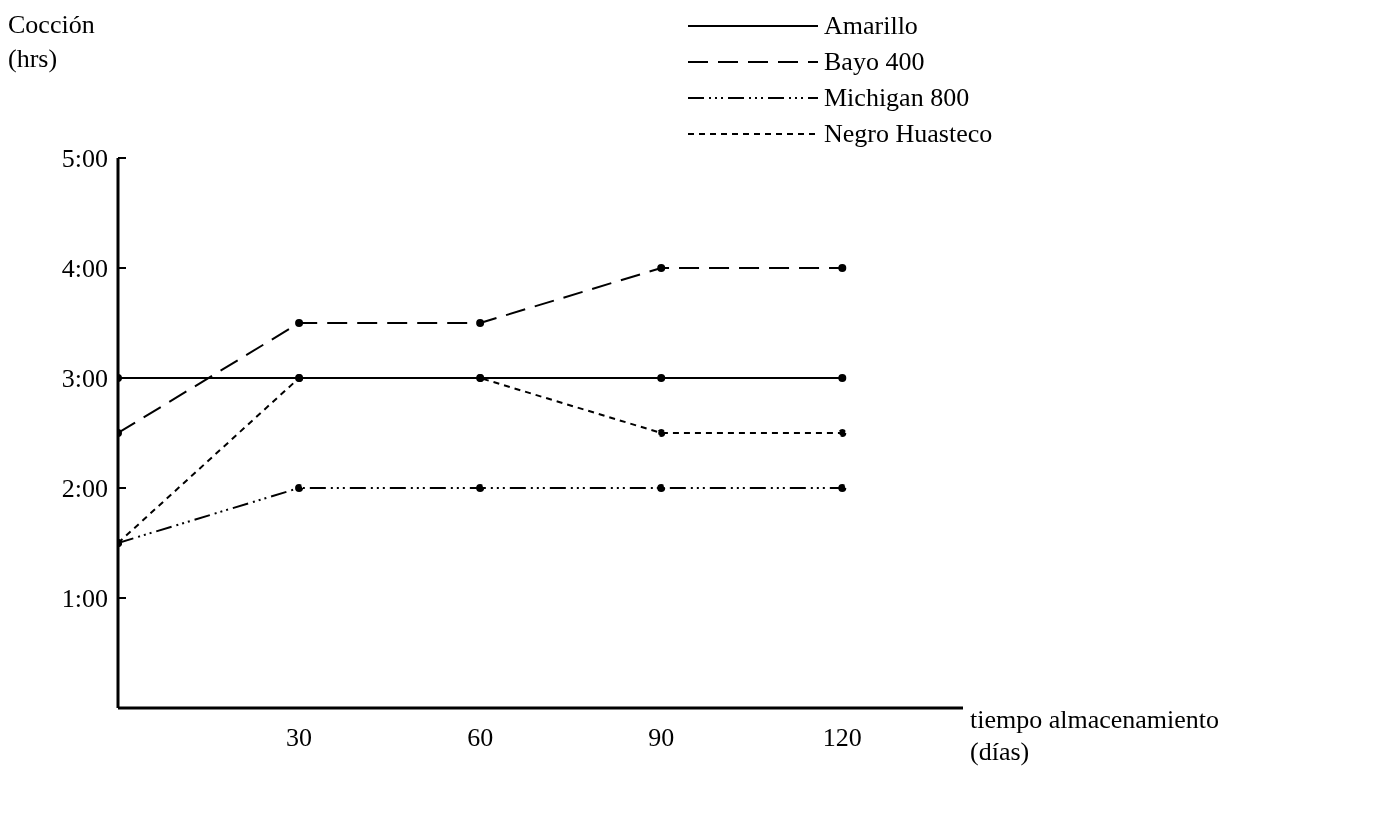 The height and width of the screenshot is (819, 1389). I want to click on y-tick-label: 3:00, so click(84, 379).